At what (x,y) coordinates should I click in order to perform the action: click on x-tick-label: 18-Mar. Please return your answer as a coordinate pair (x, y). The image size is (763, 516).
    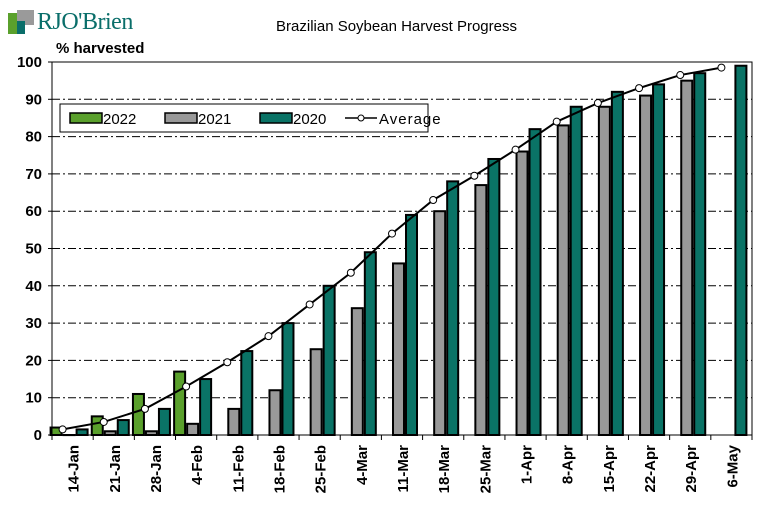
    Looking at the image, I should click on (444, 469).